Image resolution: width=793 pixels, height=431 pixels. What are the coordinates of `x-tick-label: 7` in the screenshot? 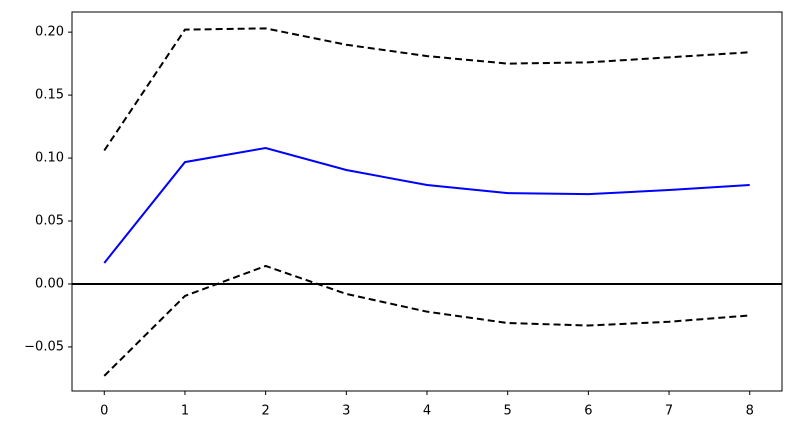 It's located at (669, 411).